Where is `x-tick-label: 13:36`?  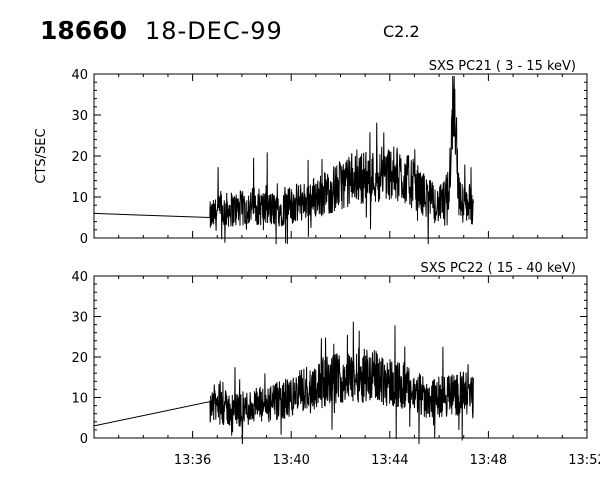
x-tick-label: 13:36 is located at coordinates (192, 460).